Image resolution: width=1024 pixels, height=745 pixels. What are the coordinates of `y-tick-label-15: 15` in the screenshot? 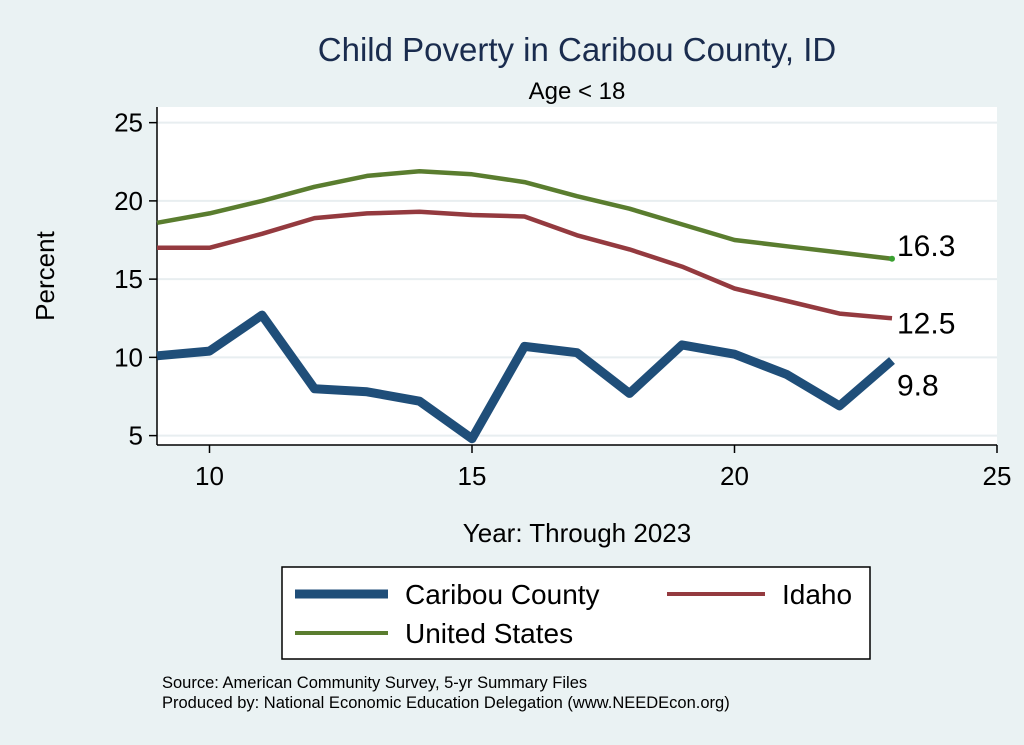 It's located at (128, 279).